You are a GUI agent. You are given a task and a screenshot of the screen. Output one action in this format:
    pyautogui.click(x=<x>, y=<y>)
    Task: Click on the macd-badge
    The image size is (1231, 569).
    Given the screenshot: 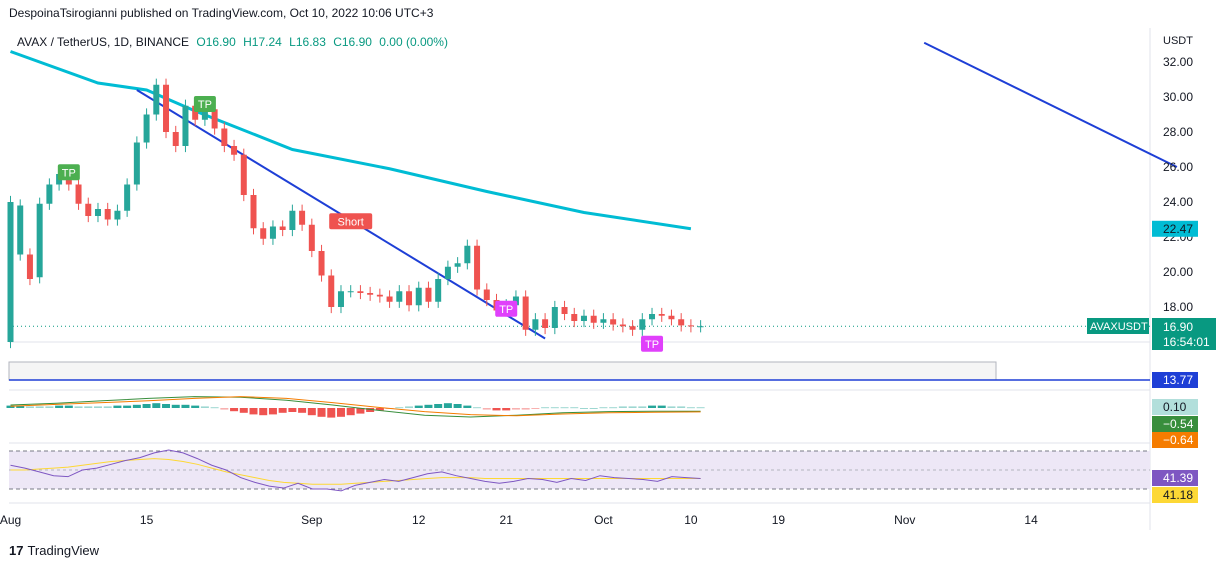 What is the action you would take?
    pyautogui.click(x=1175, y=424)
    